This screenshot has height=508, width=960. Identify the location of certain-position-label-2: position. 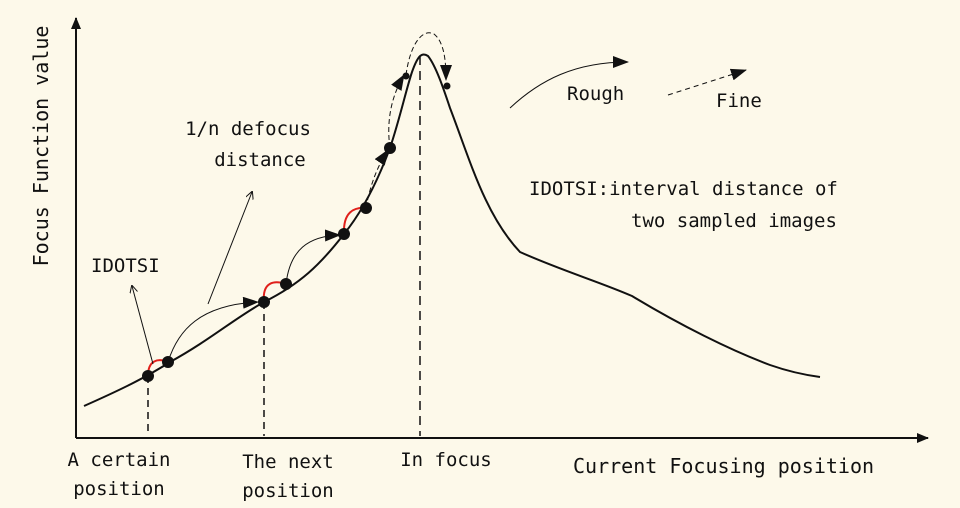
(119, 489).